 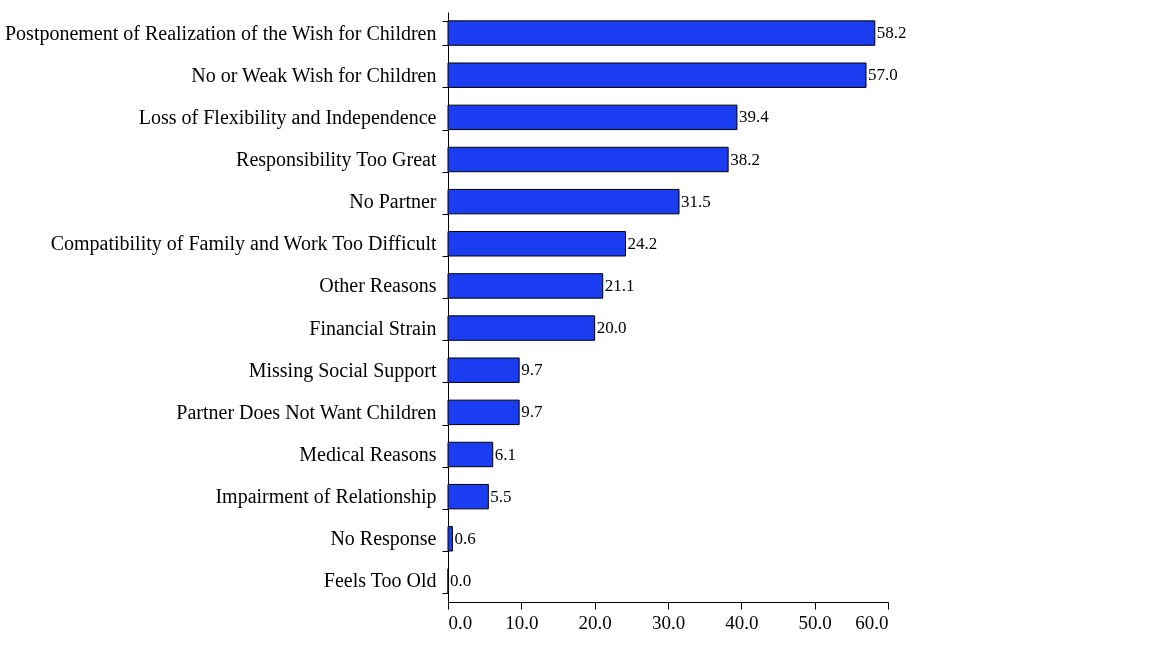 I want to click on y-tick-label: No Partner, so click(x=393, y=201).